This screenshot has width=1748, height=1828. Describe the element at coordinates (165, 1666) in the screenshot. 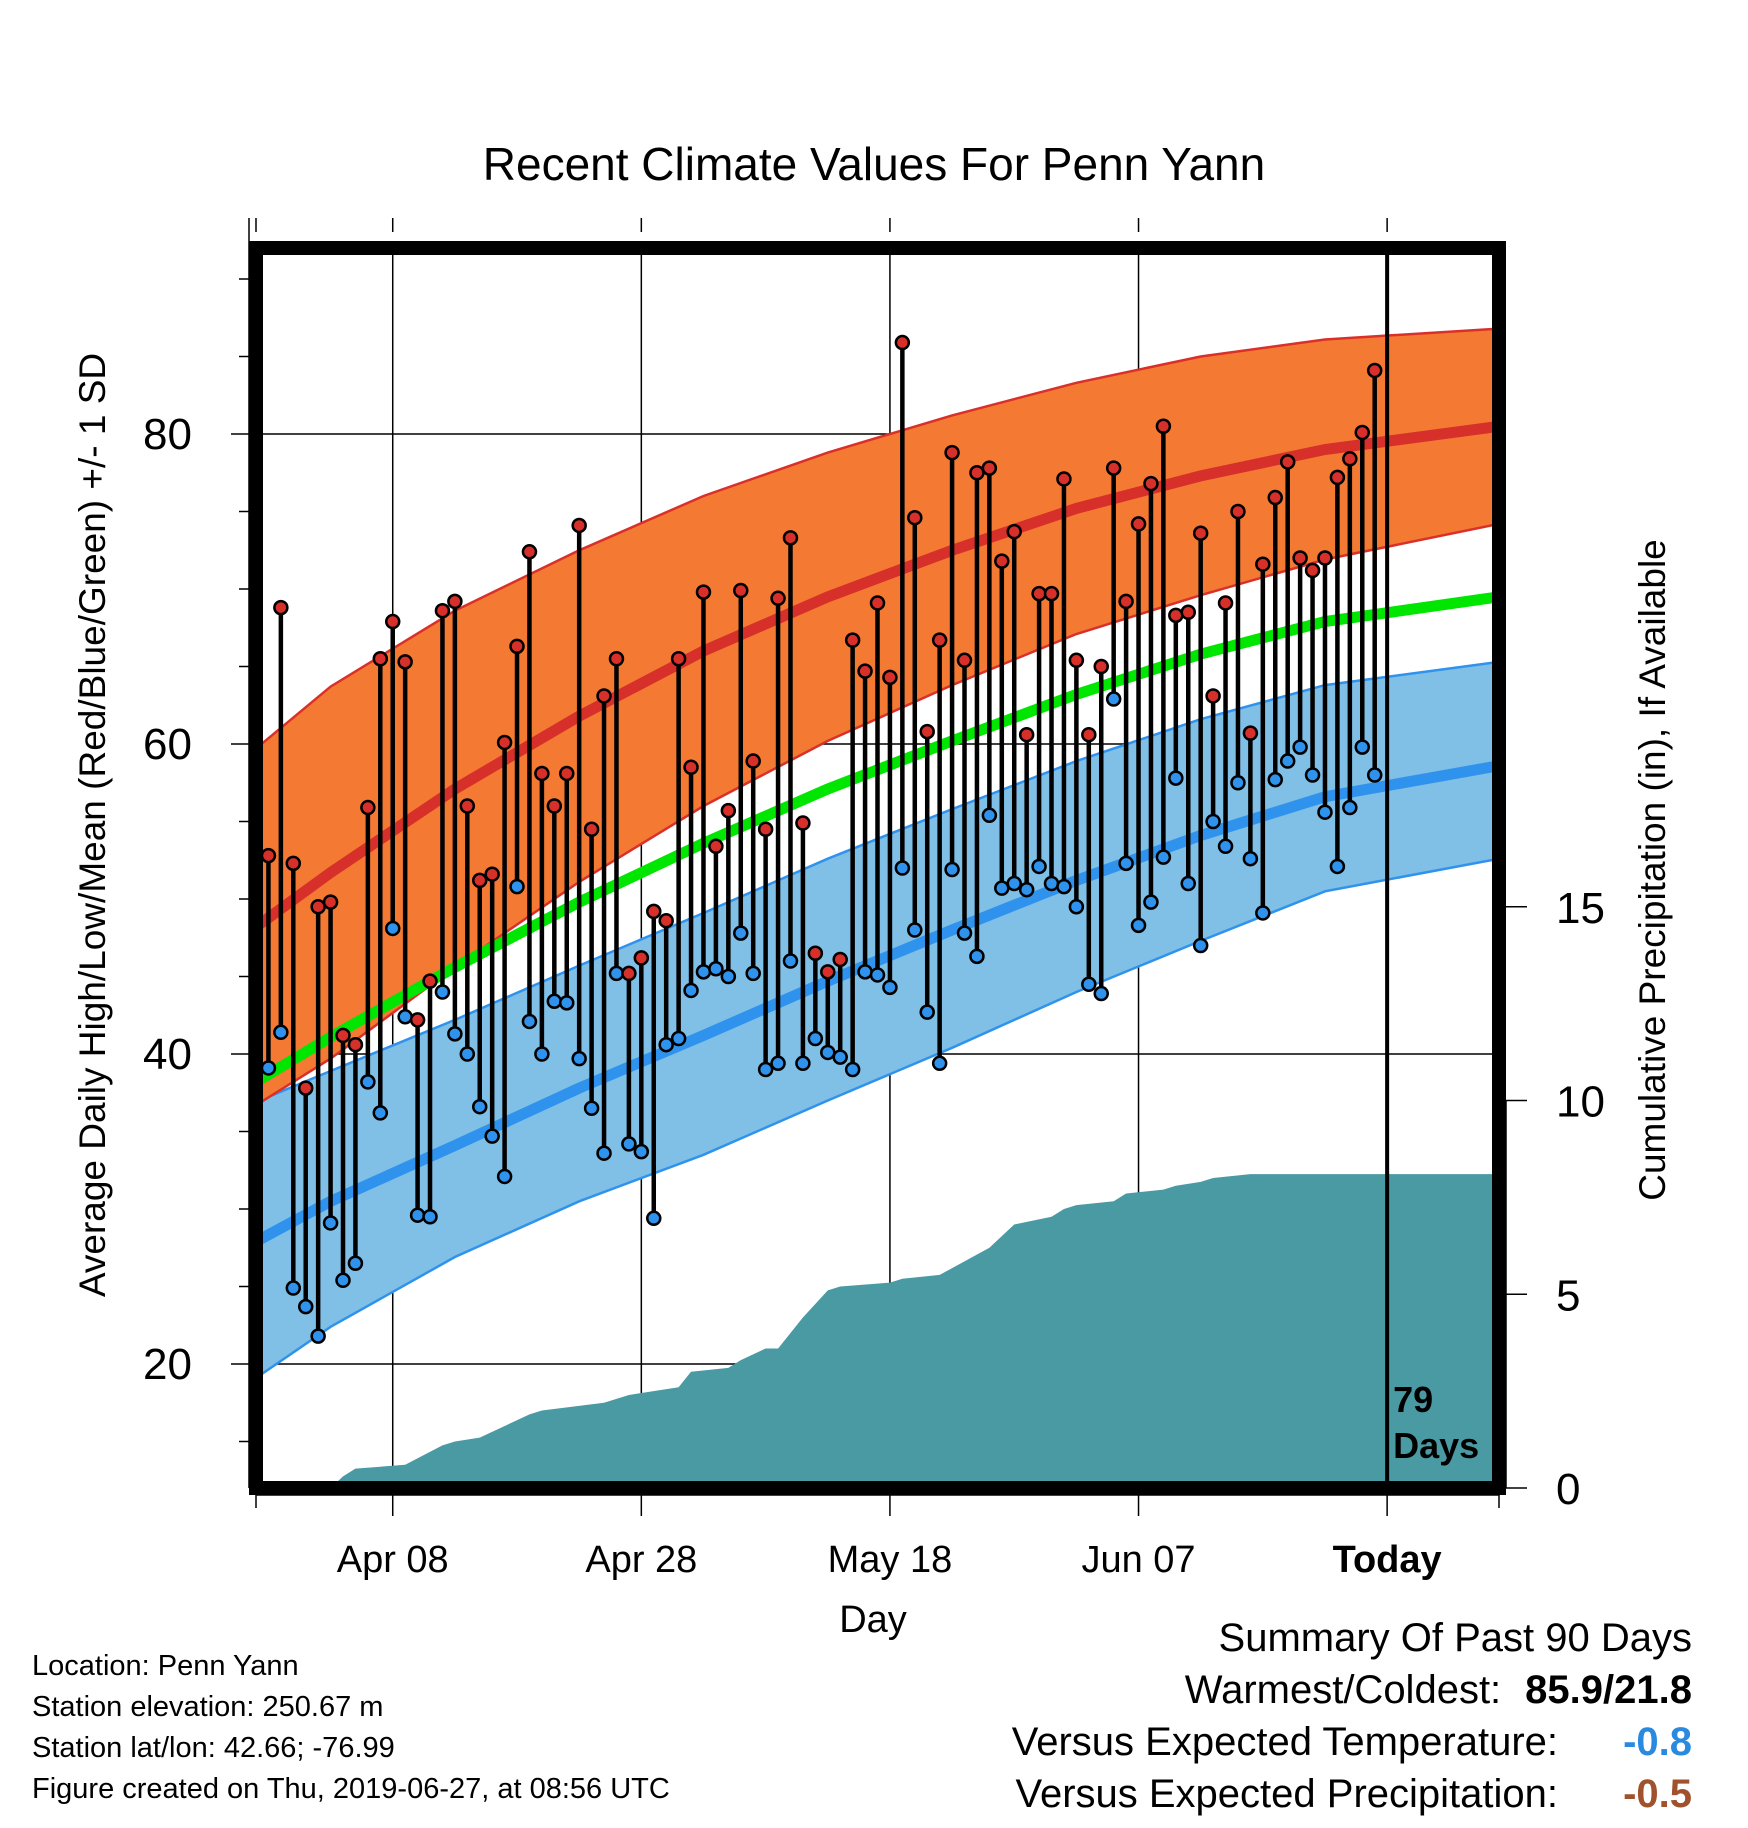

I see `location-text: Location: Penn Yann` at that location.